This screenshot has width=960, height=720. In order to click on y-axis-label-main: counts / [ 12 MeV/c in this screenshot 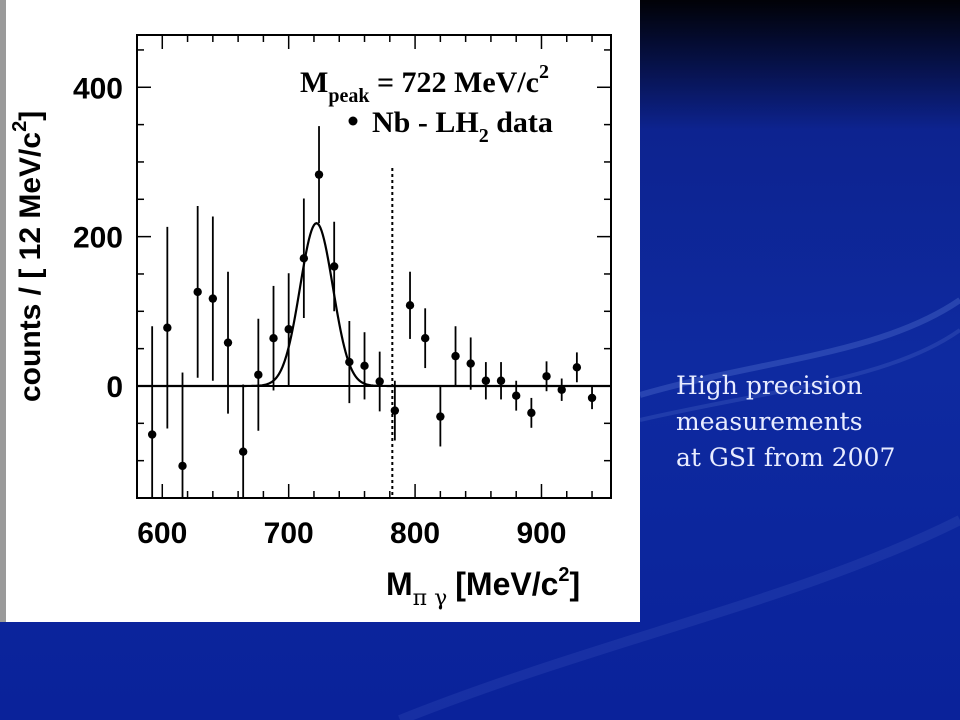, I will do `click(30, 267)`.